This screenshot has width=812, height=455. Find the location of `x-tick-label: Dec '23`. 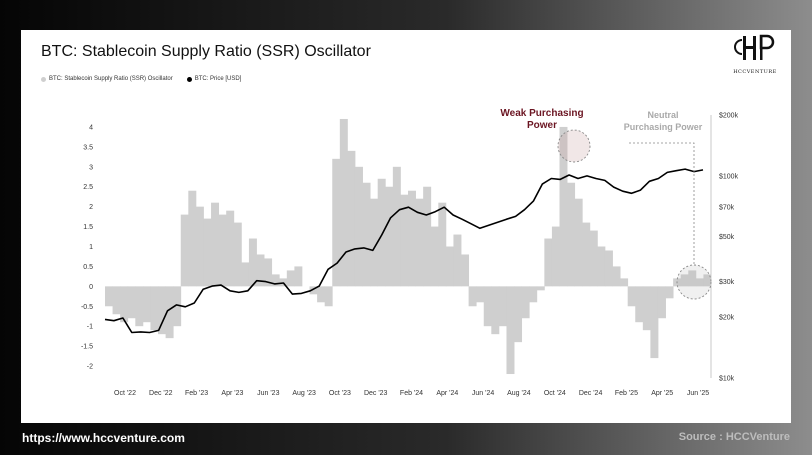

x-tick-label: Dec '23 is located at coordinates (376, 393).